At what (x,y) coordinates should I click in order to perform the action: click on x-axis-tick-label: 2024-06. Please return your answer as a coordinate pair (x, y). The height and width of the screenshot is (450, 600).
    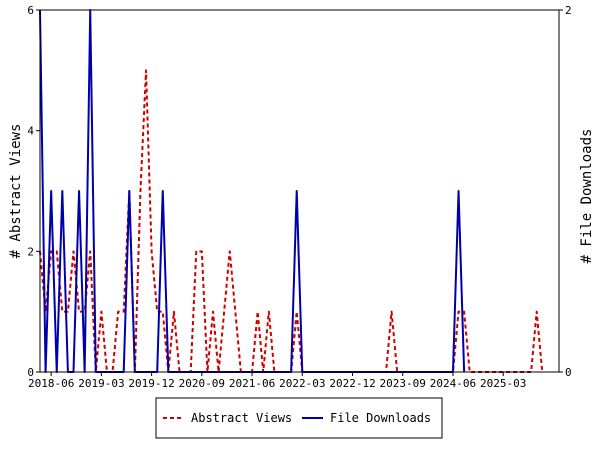
    Looking at the image, I should click on (453, 383).